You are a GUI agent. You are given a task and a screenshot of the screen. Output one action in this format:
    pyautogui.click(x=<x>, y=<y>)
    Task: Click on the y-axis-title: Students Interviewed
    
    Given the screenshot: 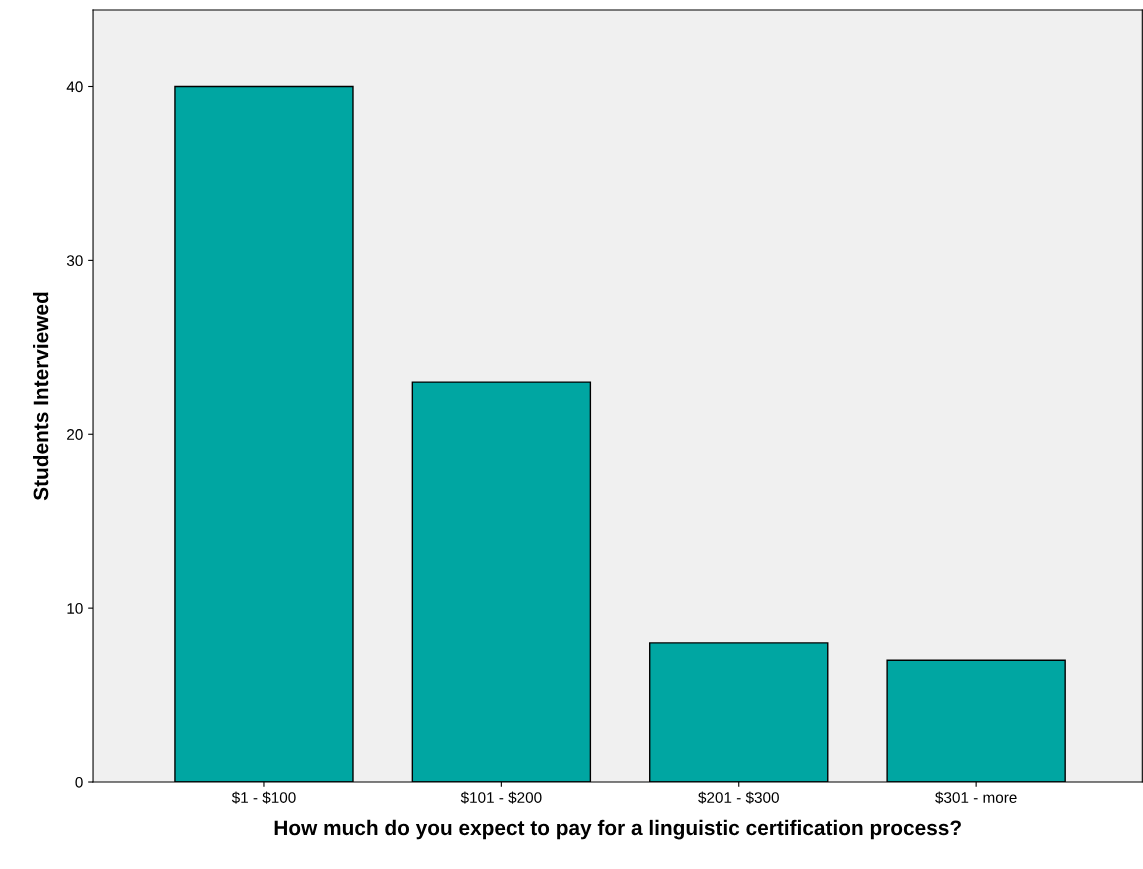 What is the action you would take?
    pyautogui.click(x=41, y=396)
    